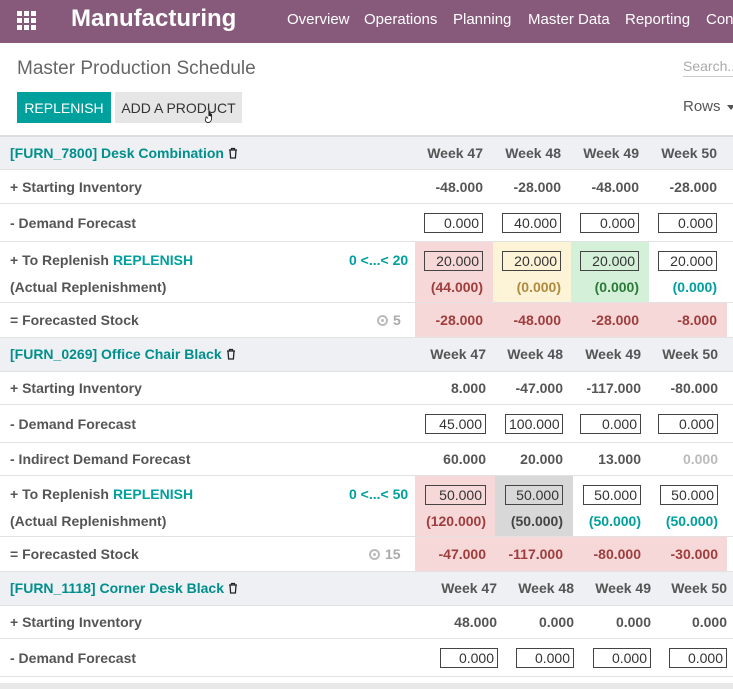 The width and height of the screenshot is (733, 689). What do you see at coordinates (614, 388) in the screenshot?
I see `cell-value: -117.000` at bounding box center [614, 388].